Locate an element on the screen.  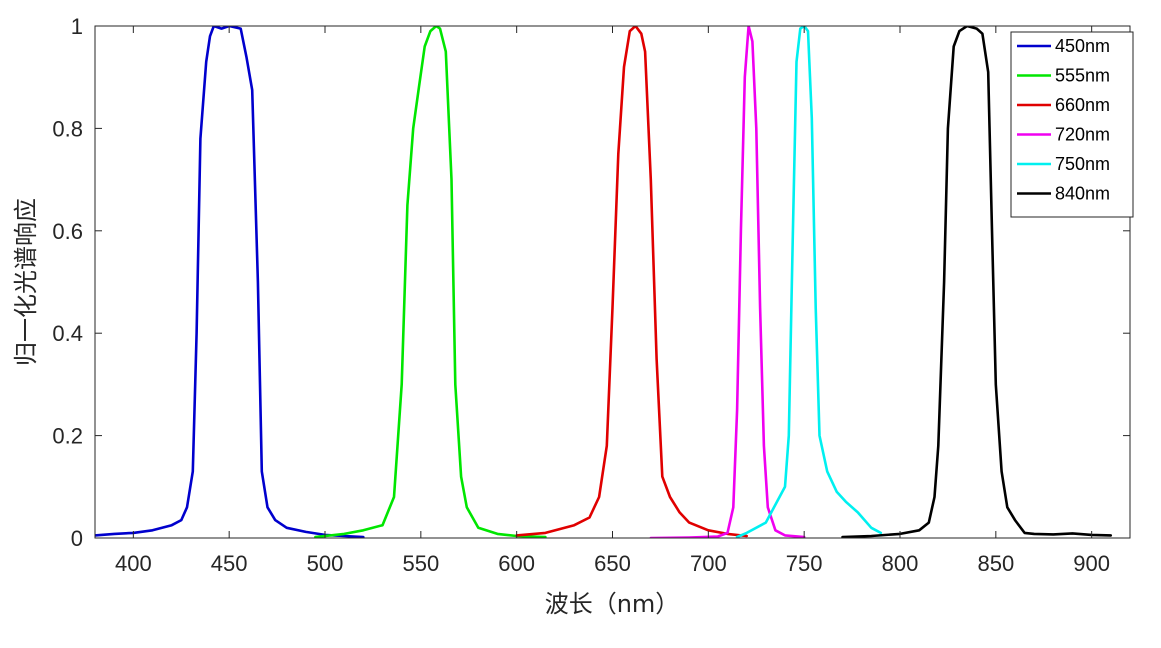
x-tick-label: 550 is located at coordinates (420, 563).